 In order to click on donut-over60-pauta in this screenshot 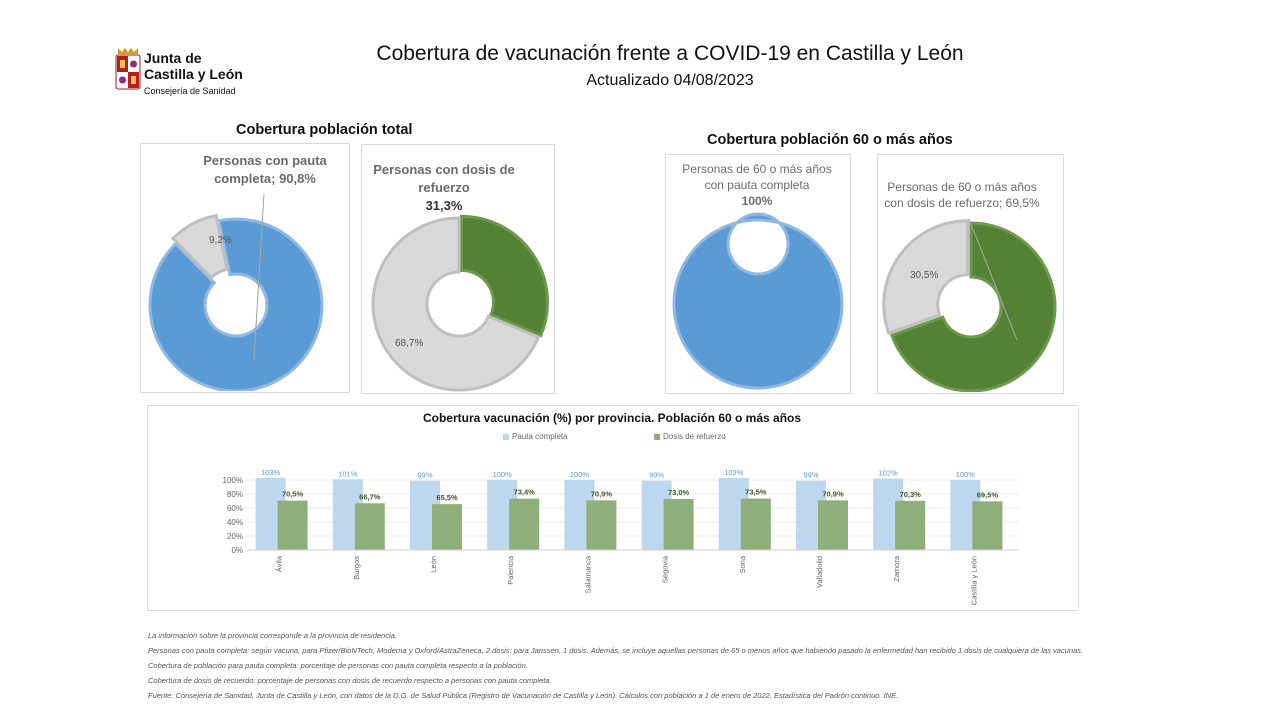, I will do `click(758, 301)`.